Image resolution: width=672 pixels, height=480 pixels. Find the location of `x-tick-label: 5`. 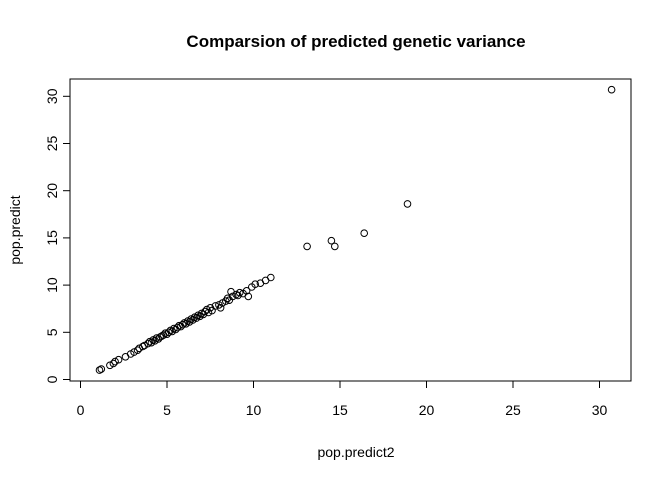

x-tick-label: 5 is located at coordinates (167, 410).